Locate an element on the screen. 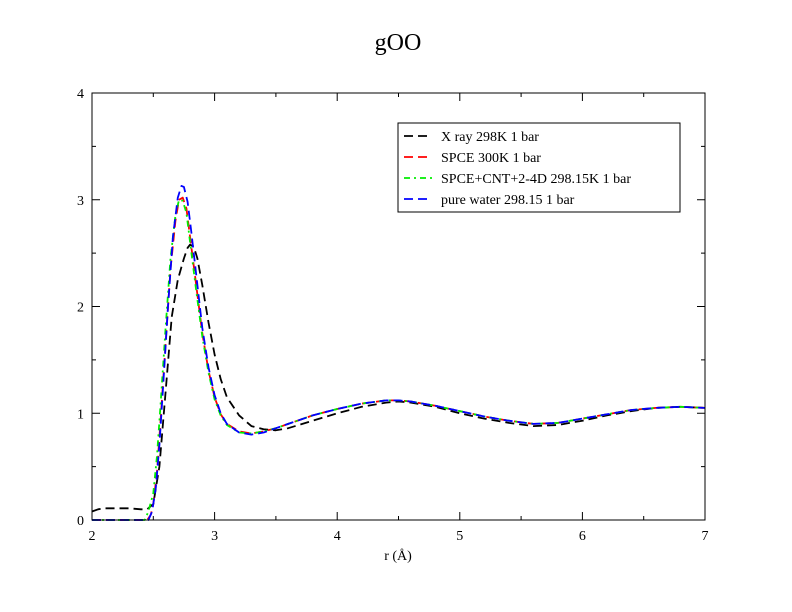  x-tick-label: 4 is located at coordinates (337, 536).